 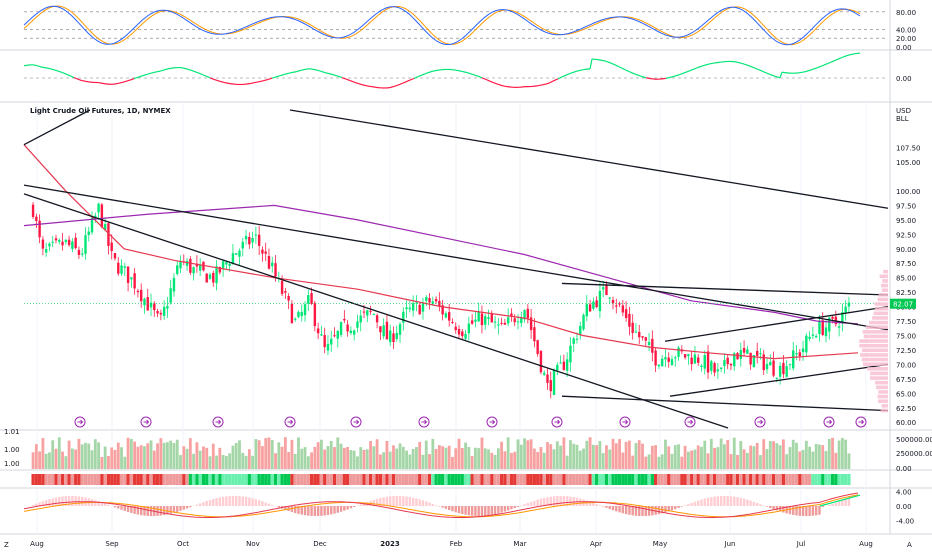 I want to click on price-tick-label: 72.50, so click(x=906, y=351).